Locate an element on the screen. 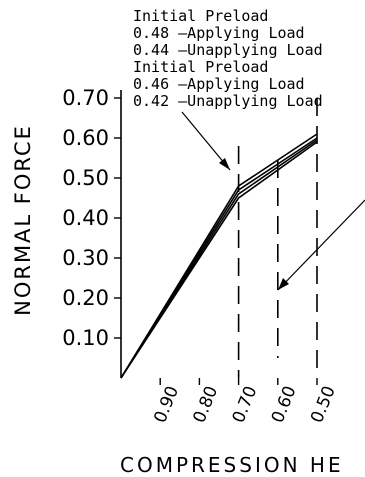 This screenshot has height=477, width=365. y-axis-title: NORMAL FORCE is located at coordinates (23, 220).